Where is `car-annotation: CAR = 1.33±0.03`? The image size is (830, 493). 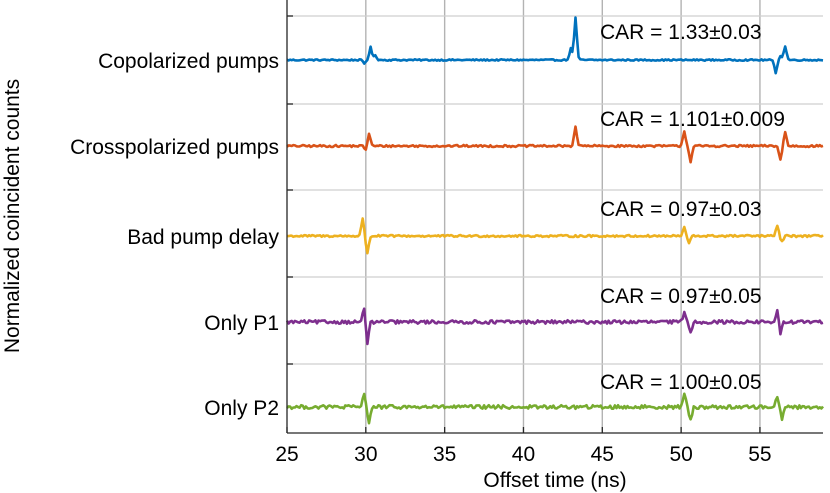
car-annotation: CAR = 1.33±0.03 is located at coordinates (681, 32).